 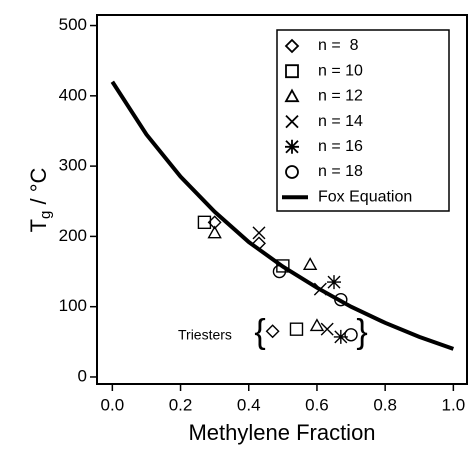 I want to click on legend-label: n = 16, so click(x=340, y=146).